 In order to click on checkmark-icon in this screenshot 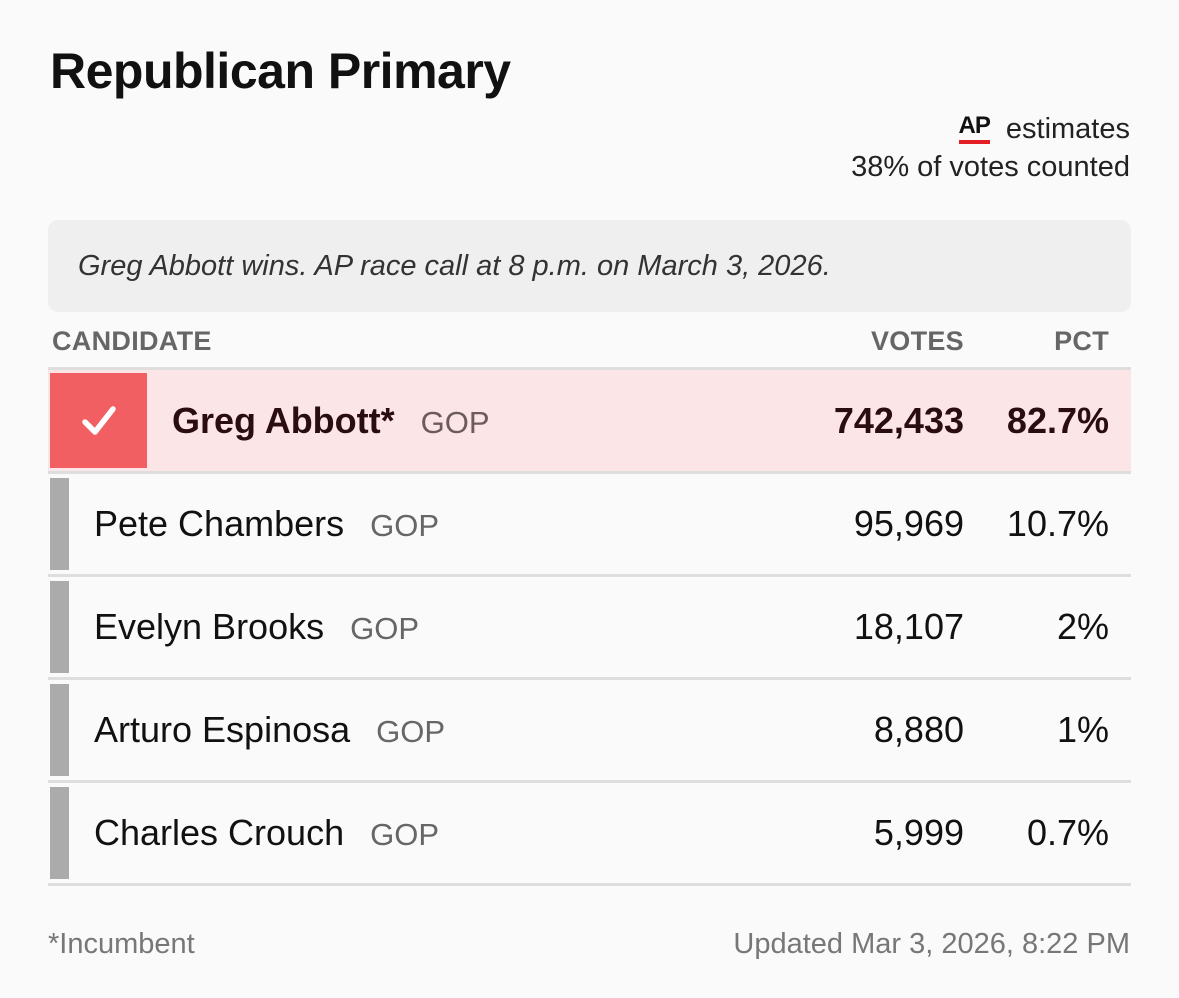, I will do `click(98, 420)`.